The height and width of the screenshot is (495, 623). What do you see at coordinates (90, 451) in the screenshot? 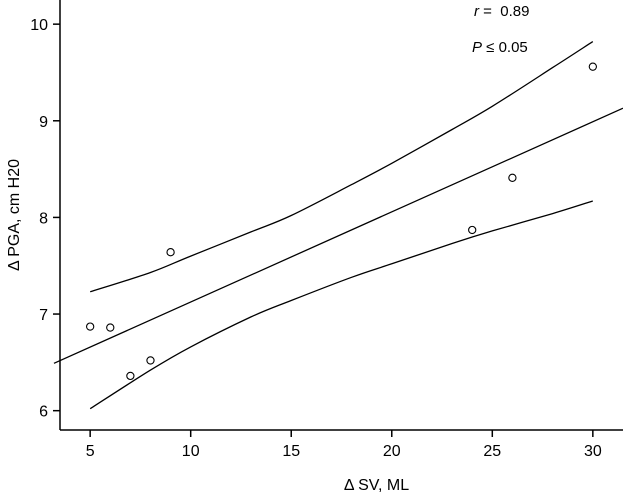
I see `x-tick-label: 5` at bounding box center [90, 451].